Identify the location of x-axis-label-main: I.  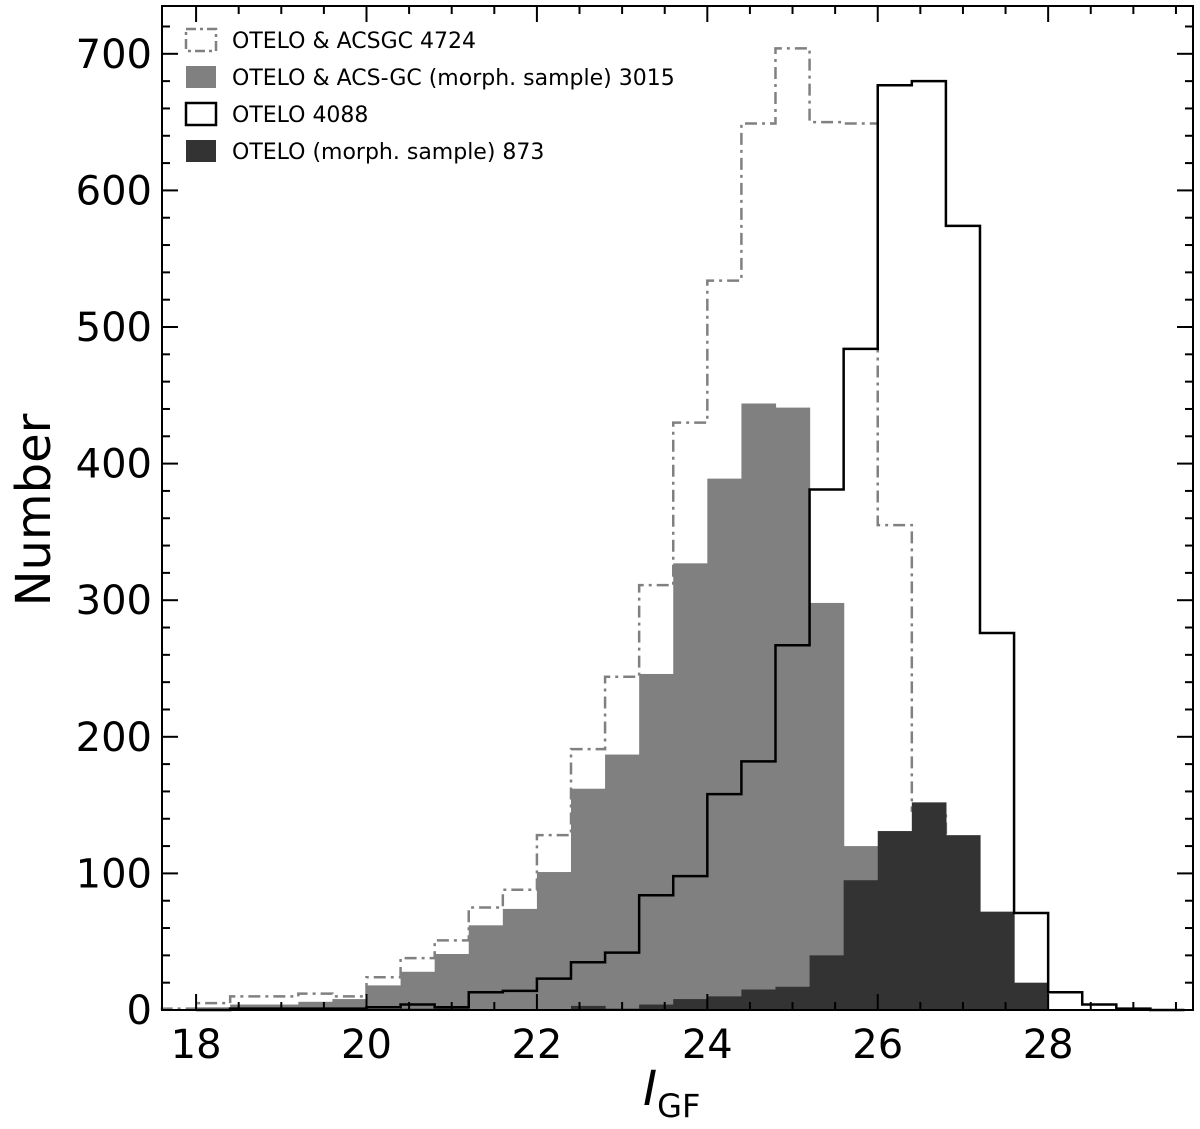
(650, 1089).